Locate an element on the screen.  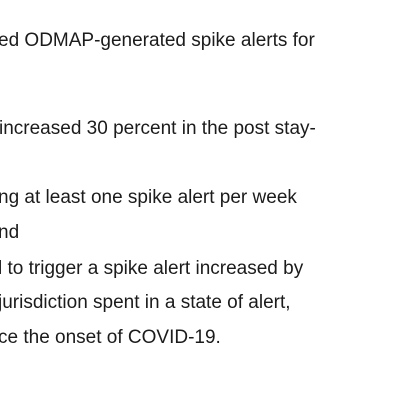
text-line-2: increased 30 percent in the post stay- is located at coordinates (158, 128).